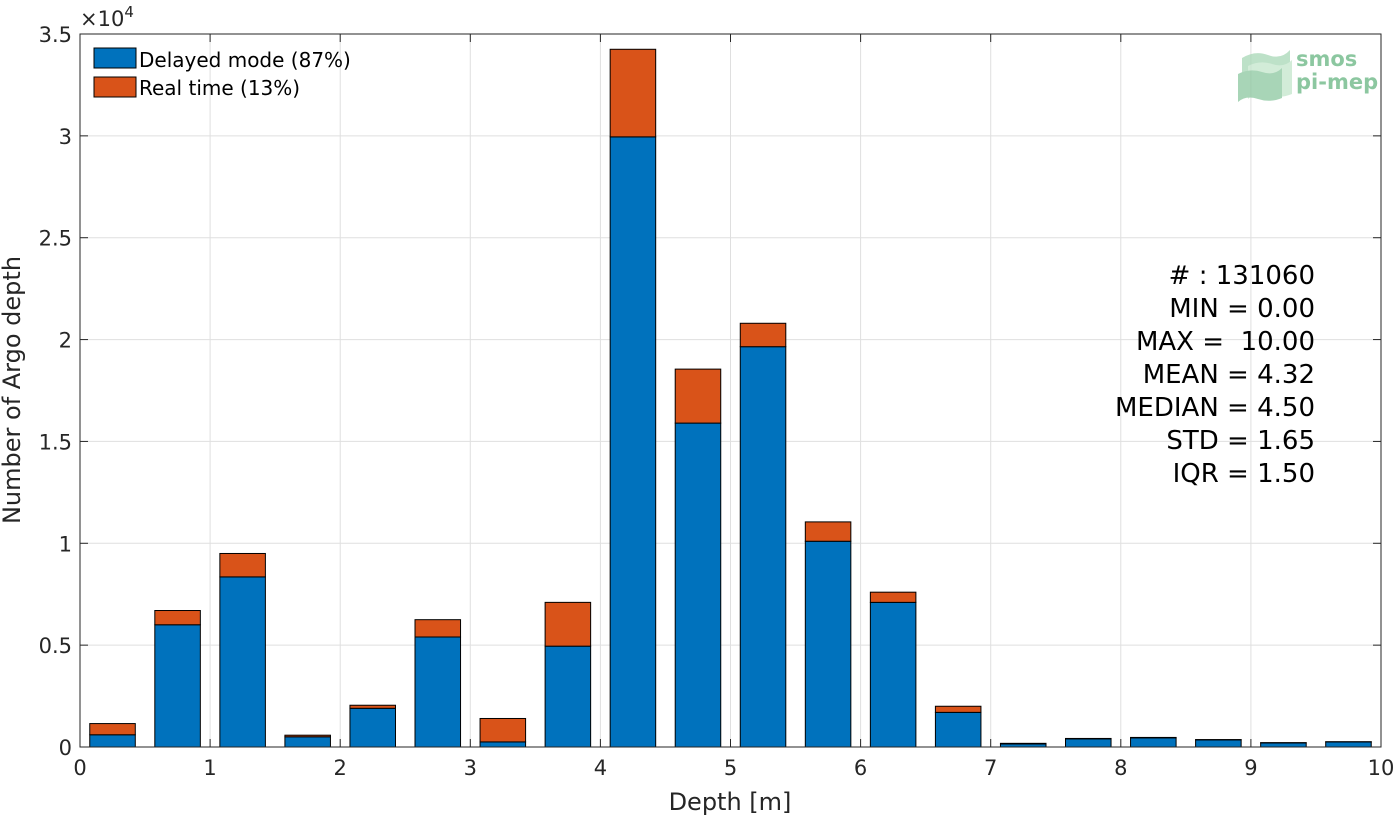 Image resolution: width=1397 pixels, height=818 pixels. Describe the element at coordinates (600, 768) in the screenshot. I see `x-tick-label: 4` at that location.